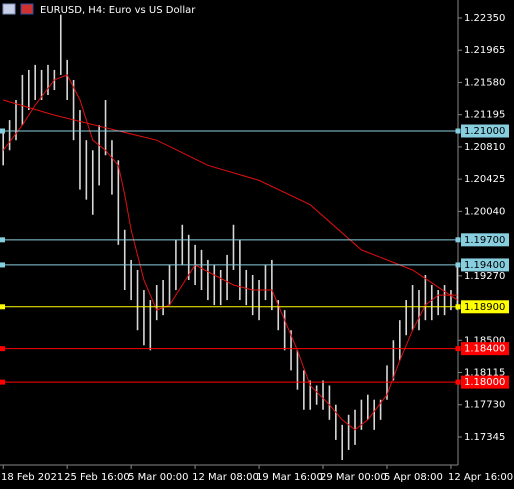 The width and height of the screenshot is (514, 489). Describe the element at coordinates (158, 477) in the screenshot. I see `x-tick-label: 5 Mar 00:00` at that location.